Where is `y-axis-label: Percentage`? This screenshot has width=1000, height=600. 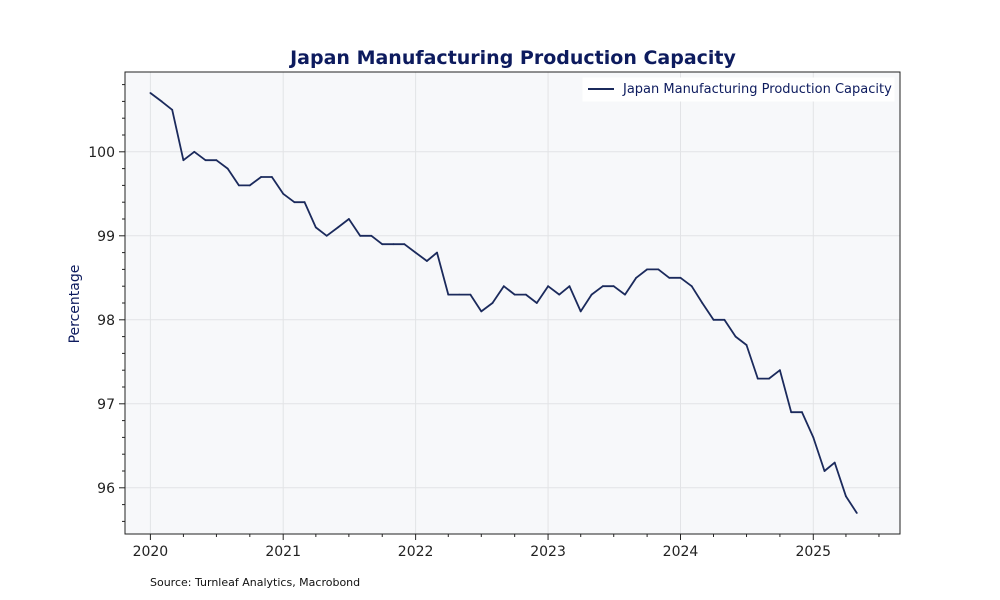 y-axis-label: Percentage is located at coordinates (75, 304).